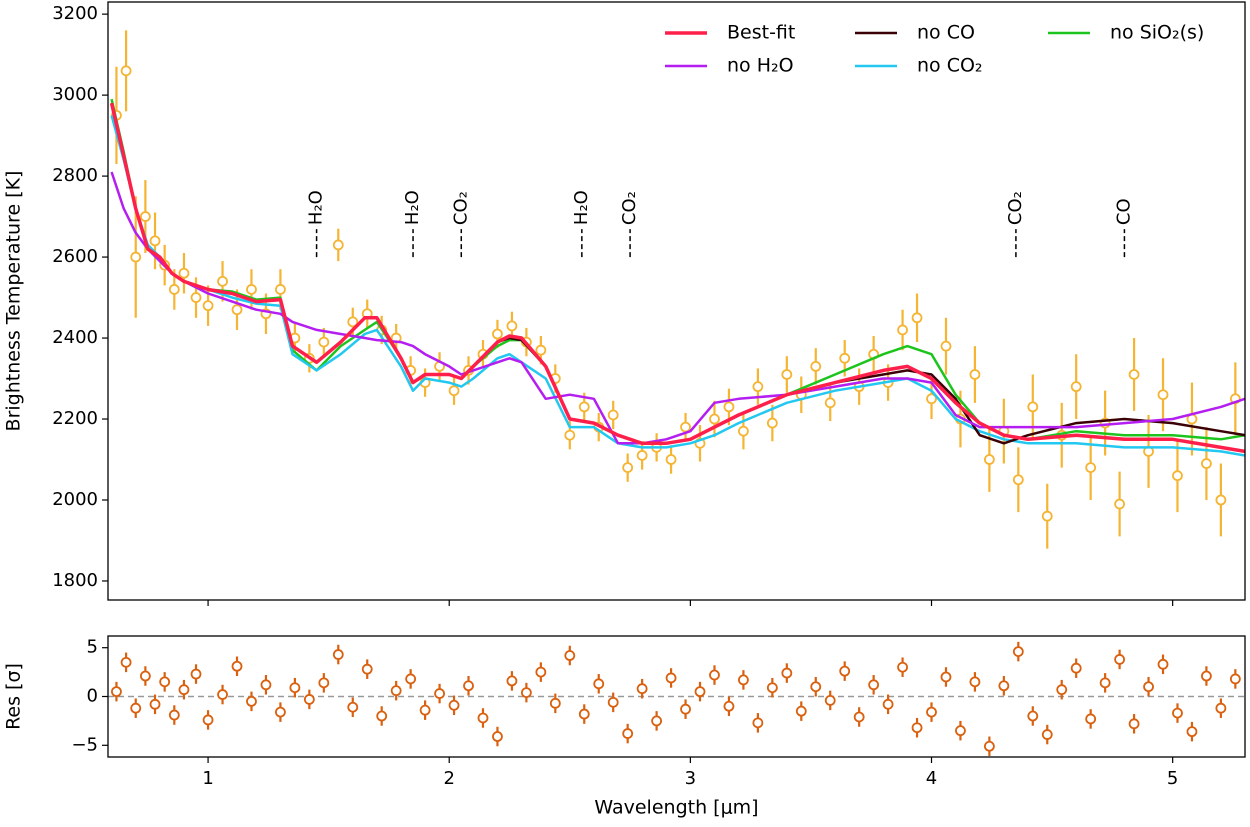 The height and width of the screenshot is (827, 1250). Describe the element at coordinates (75, 418) in the screenshot. I see `y-tick-label: 2200` at that location.